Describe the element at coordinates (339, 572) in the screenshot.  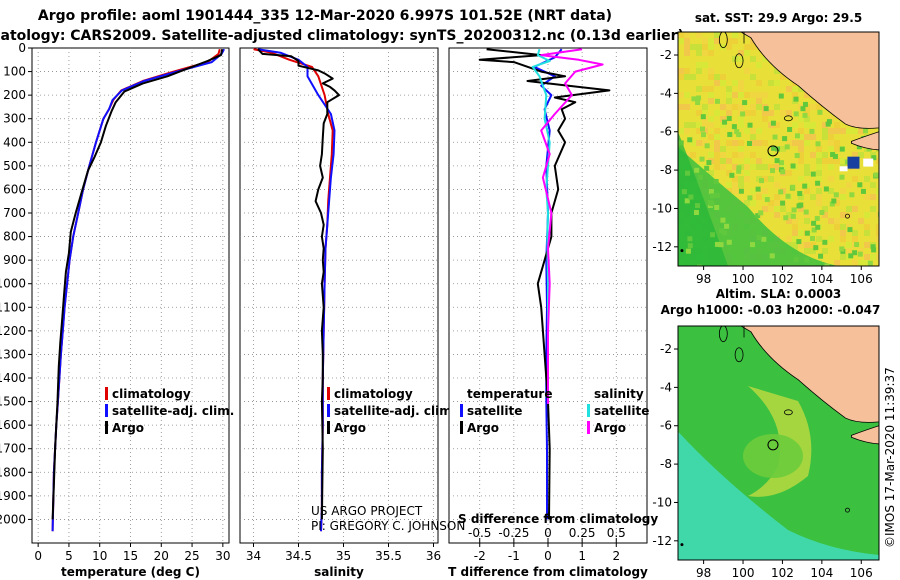
I see `x-axis-label: salinity` at that location.